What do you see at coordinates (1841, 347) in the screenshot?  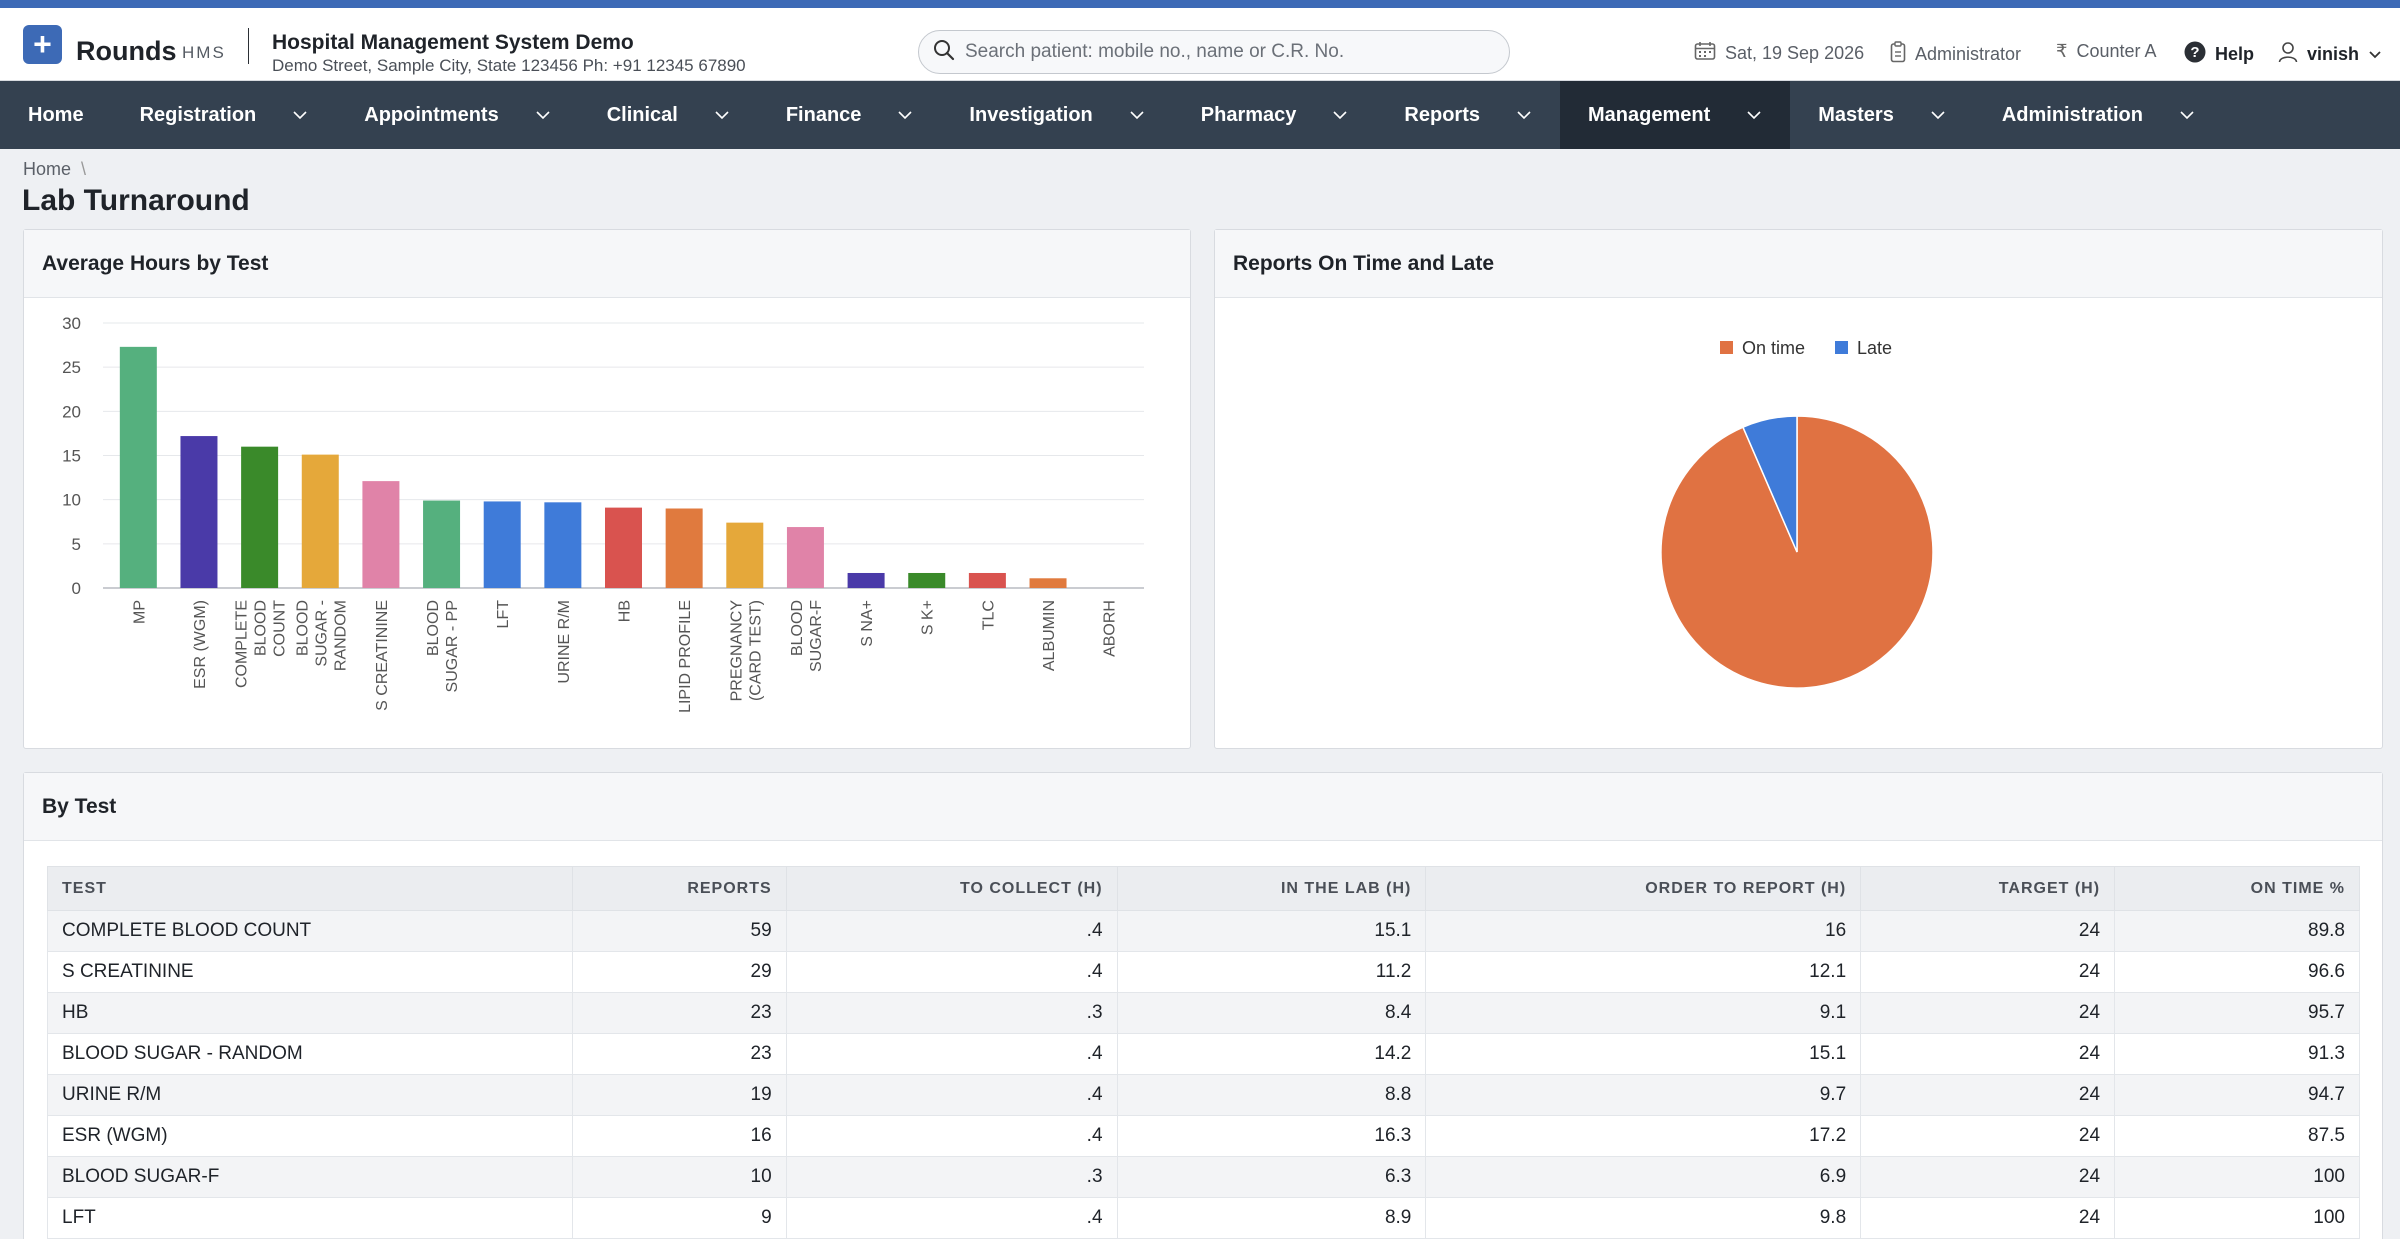 I see `legend-swatch-late` at bounding box center [1841, 347].